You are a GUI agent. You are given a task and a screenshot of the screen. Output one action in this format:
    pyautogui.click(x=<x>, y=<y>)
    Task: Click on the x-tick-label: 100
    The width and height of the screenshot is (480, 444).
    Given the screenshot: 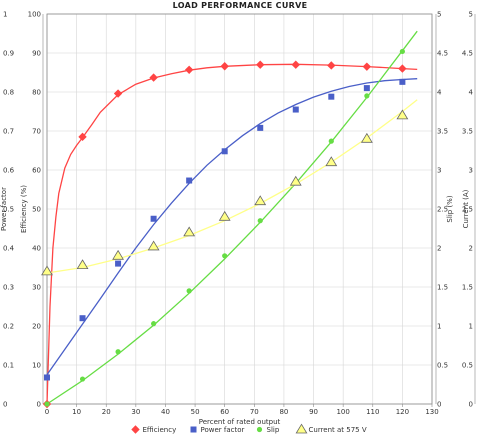 What is the action you would take?
    pyautogui.click(x=342, y=412)
    